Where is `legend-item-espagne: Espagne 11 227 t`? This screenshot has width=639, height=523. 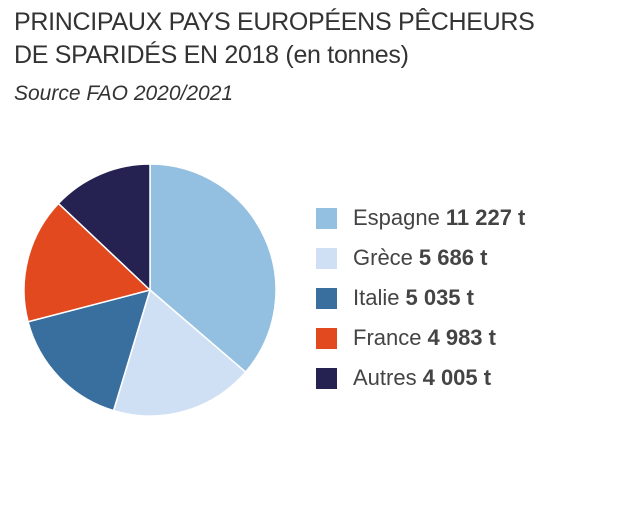
legend-item-espagne: Espagne 11 227 t is located at coordinates (420, 218).